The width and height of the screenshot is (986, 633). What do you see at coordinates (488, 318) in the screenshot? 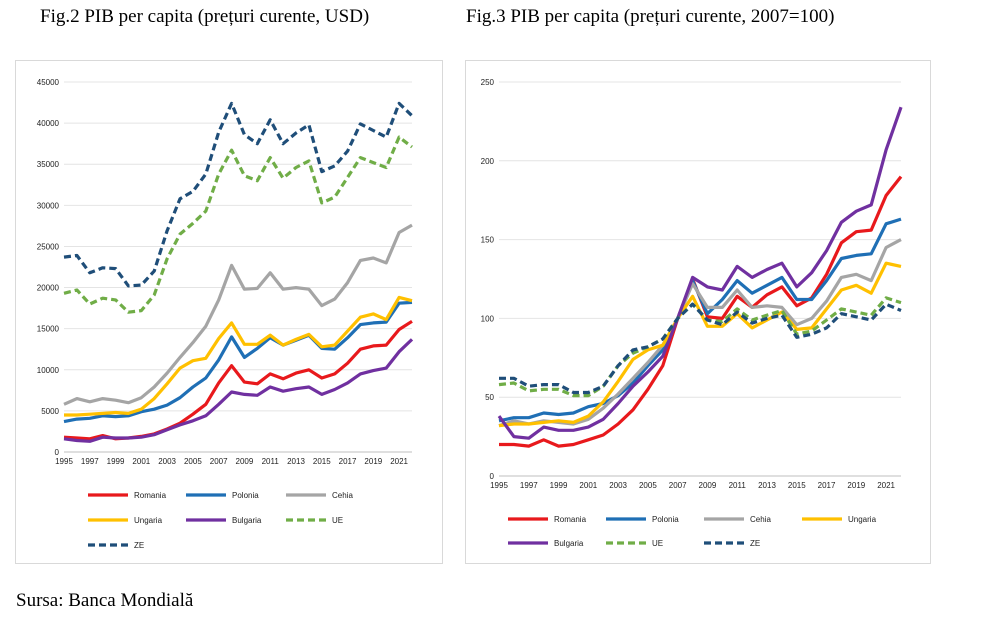
I see `y-tick-label: 100` at bounding box center [488, 318].